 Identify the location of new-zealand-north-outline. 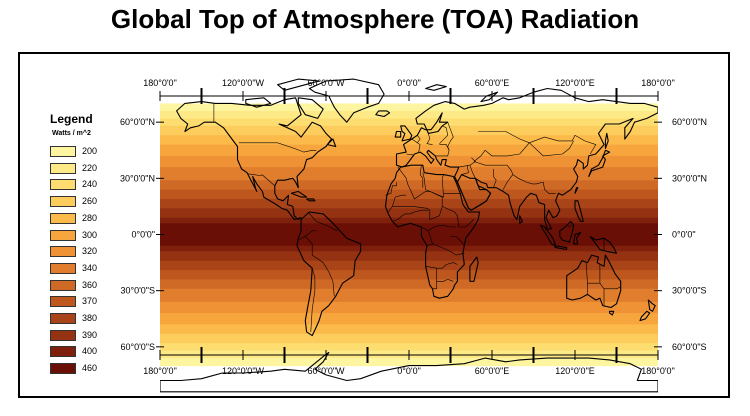
(651, 305).